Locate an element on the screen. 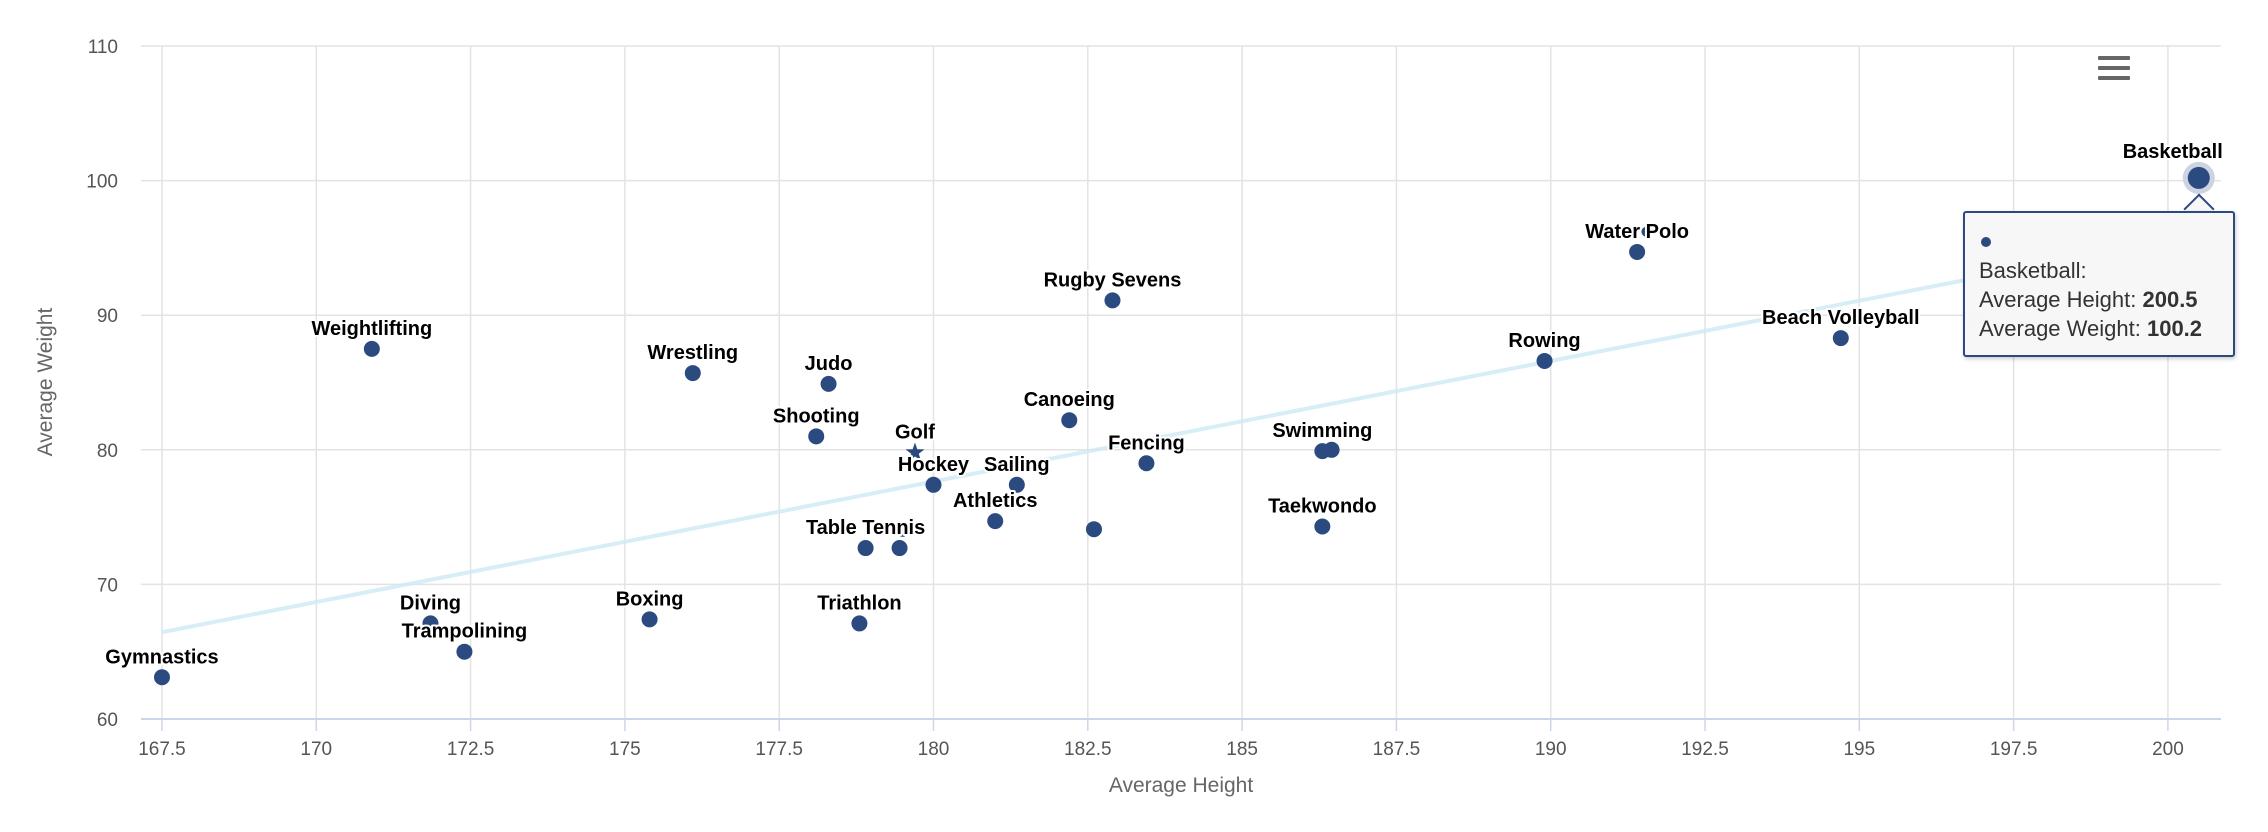 This screenshot has height=832, width=2268. y-tick-label: 80 is located at coordinates (107, 451).